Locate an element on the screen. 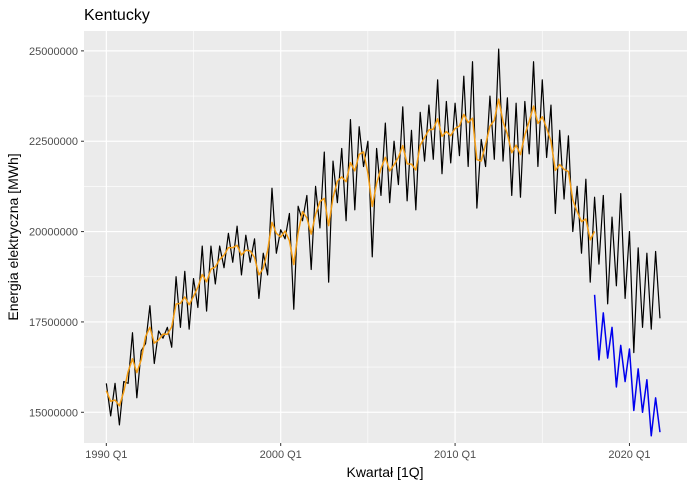 This screenshot has height=486, width=694. x-tick-label: 2000 Q1 is located at coordinates (281, 455).